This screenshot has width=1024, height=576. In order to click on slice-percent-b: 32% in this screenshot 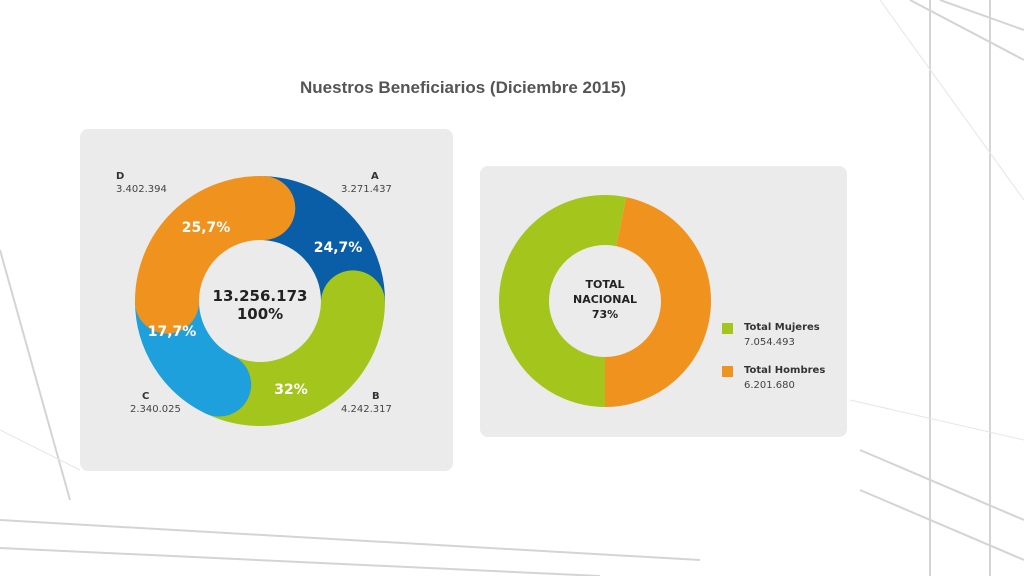, I will do `click(291, 390)`.